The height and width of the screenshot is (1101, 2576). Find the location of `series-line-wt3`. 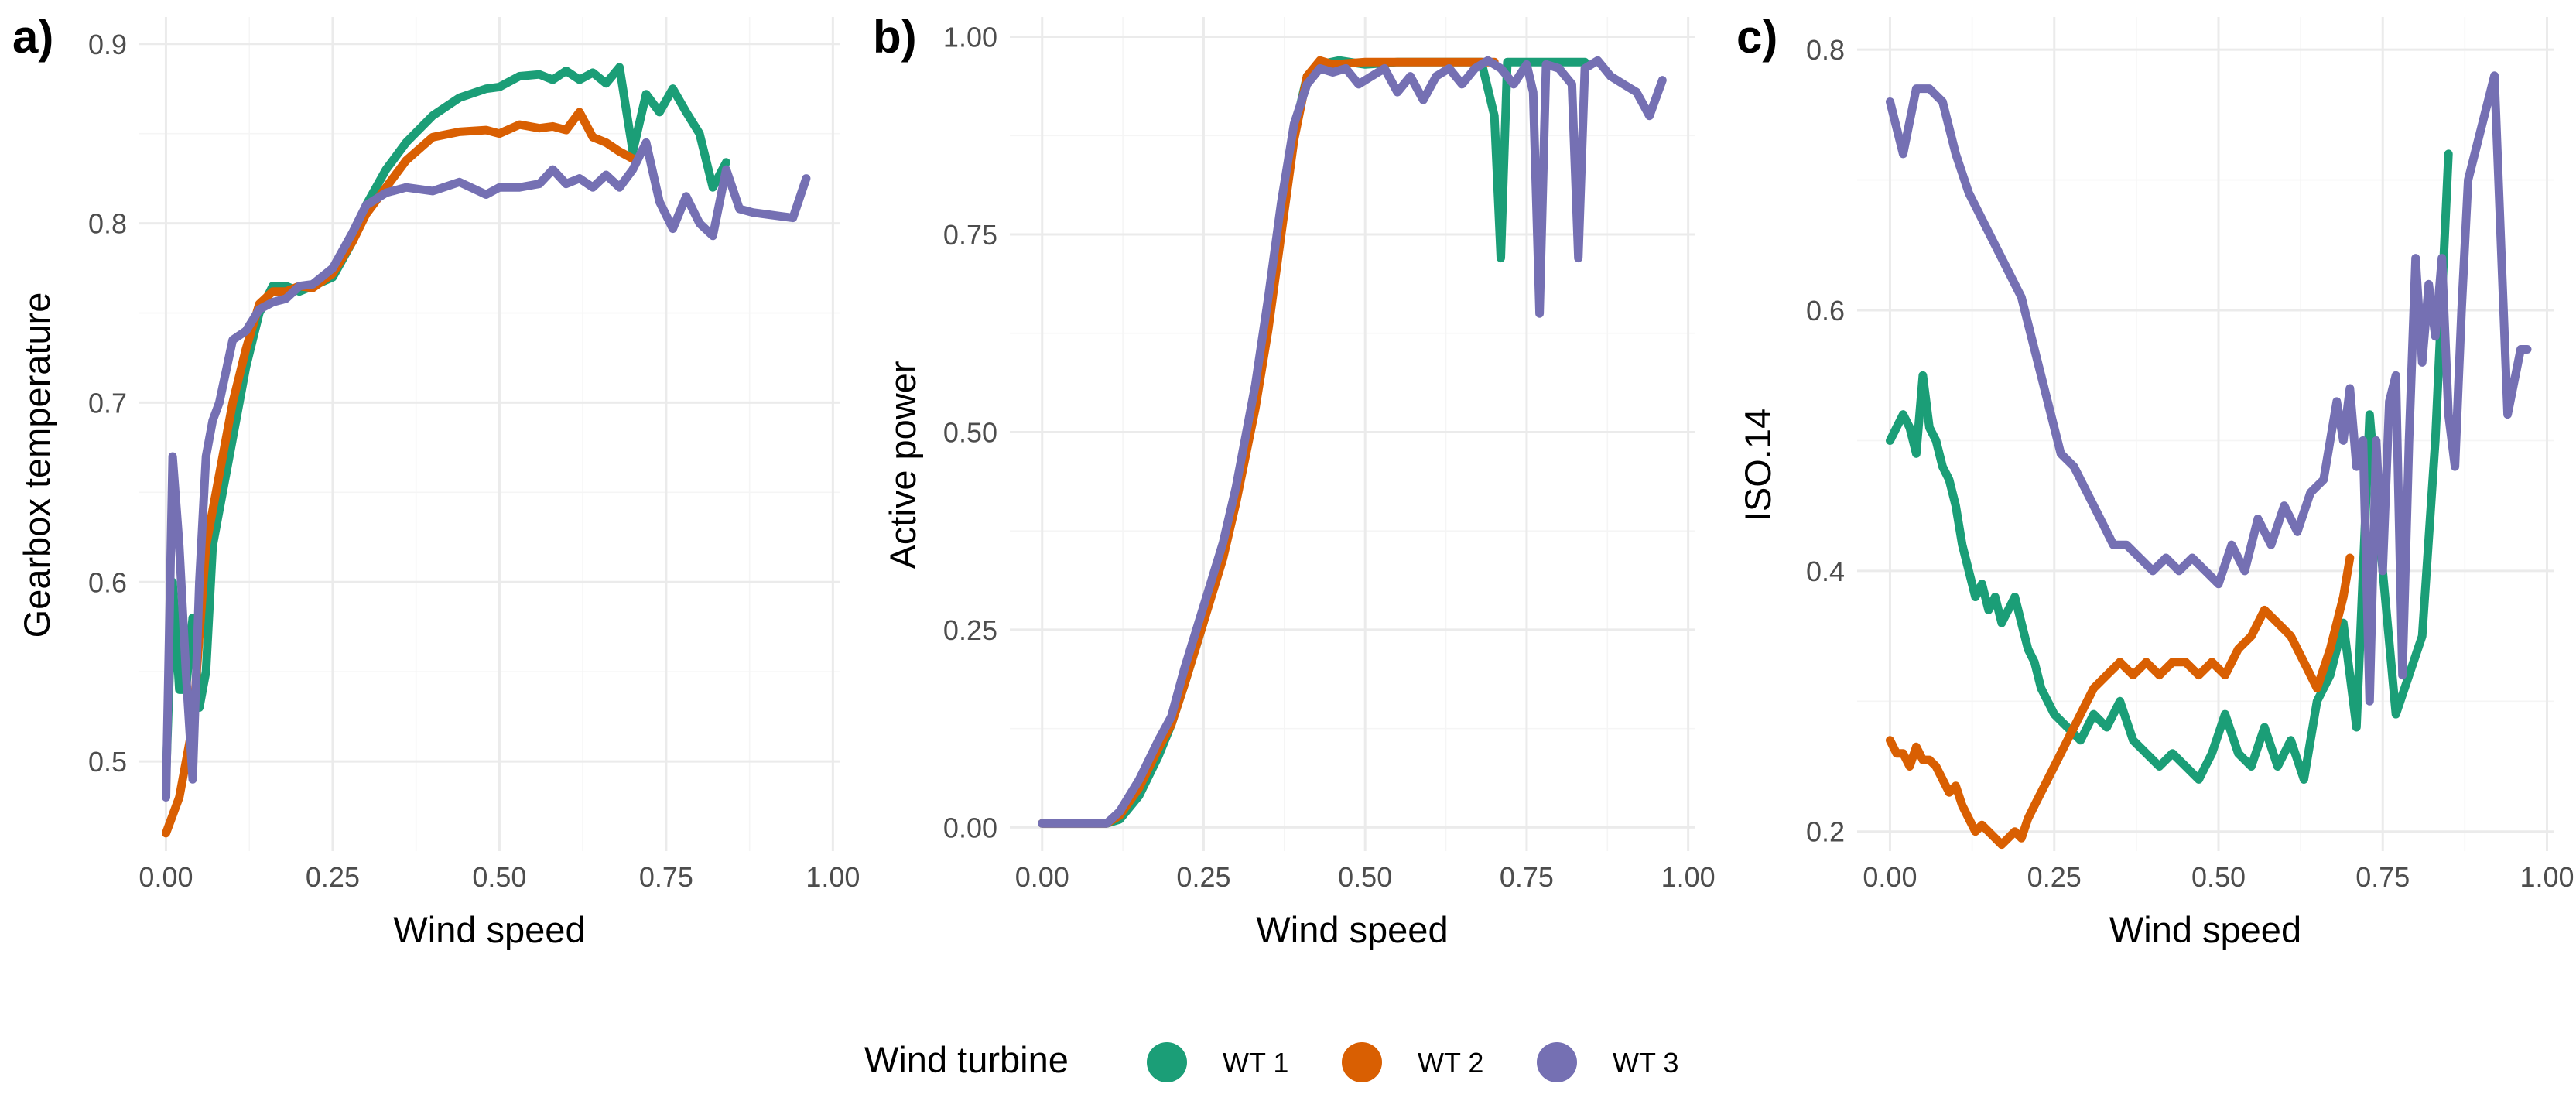

series-line-wt3 is located at coordinates (2209, 389).